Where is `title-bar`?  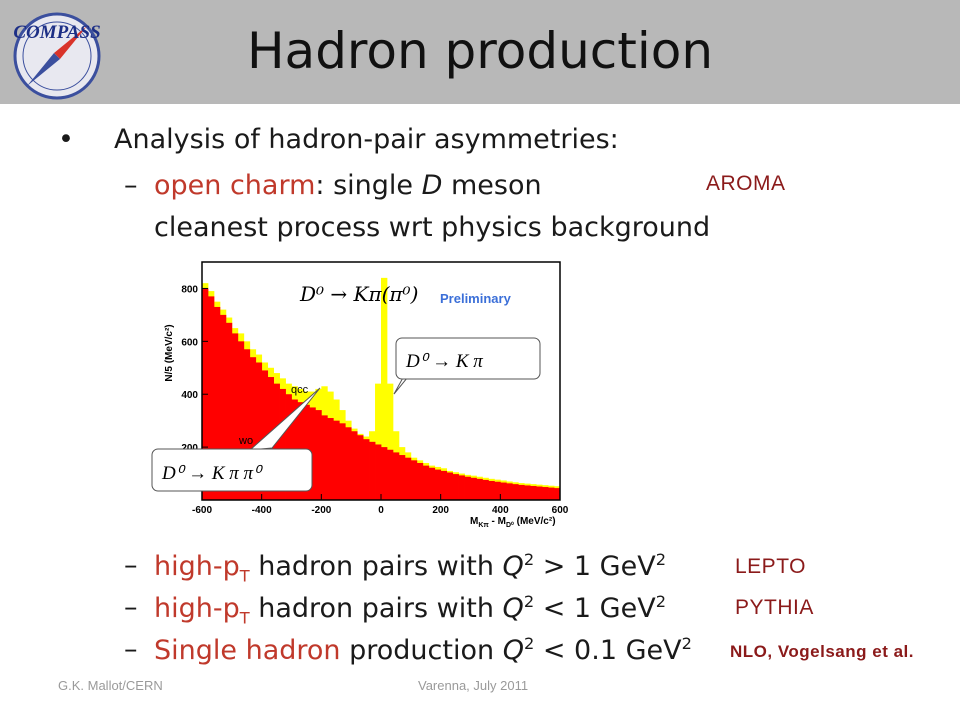 title-bar is located at coordinates (480, 52).